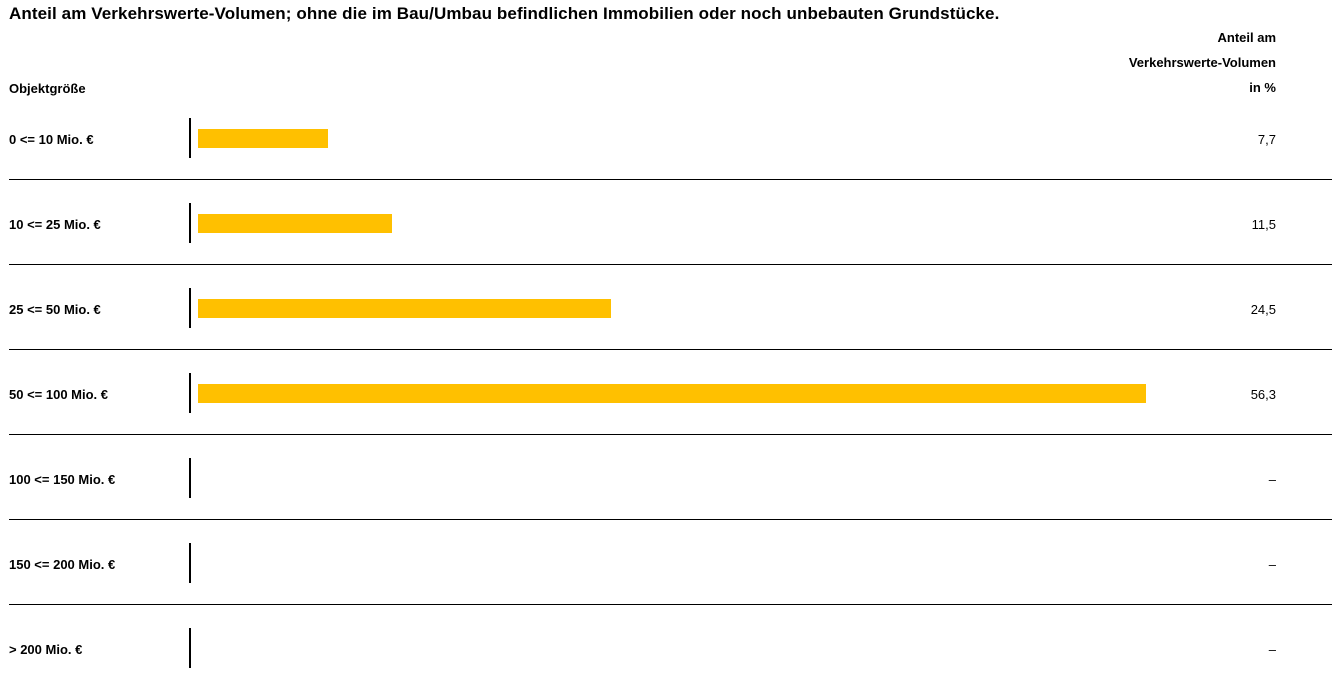 This screenshot has width=1344, height=695. What do you see at coordinates (51, 139) in the screenshot?
I see `category-label: 0 <= 10 Mio. €` at bounding box center [51, 139].